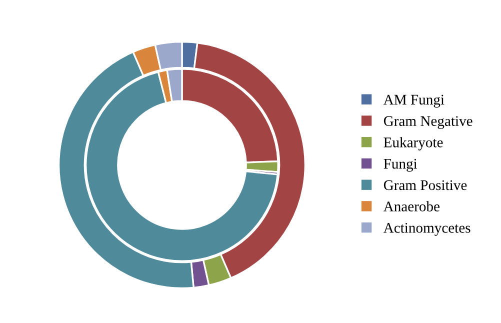  What do you see at coordinates (413, 143) in the screenshot?
I see `legend-label: Eukaryote` at bounding box center [413, 143].